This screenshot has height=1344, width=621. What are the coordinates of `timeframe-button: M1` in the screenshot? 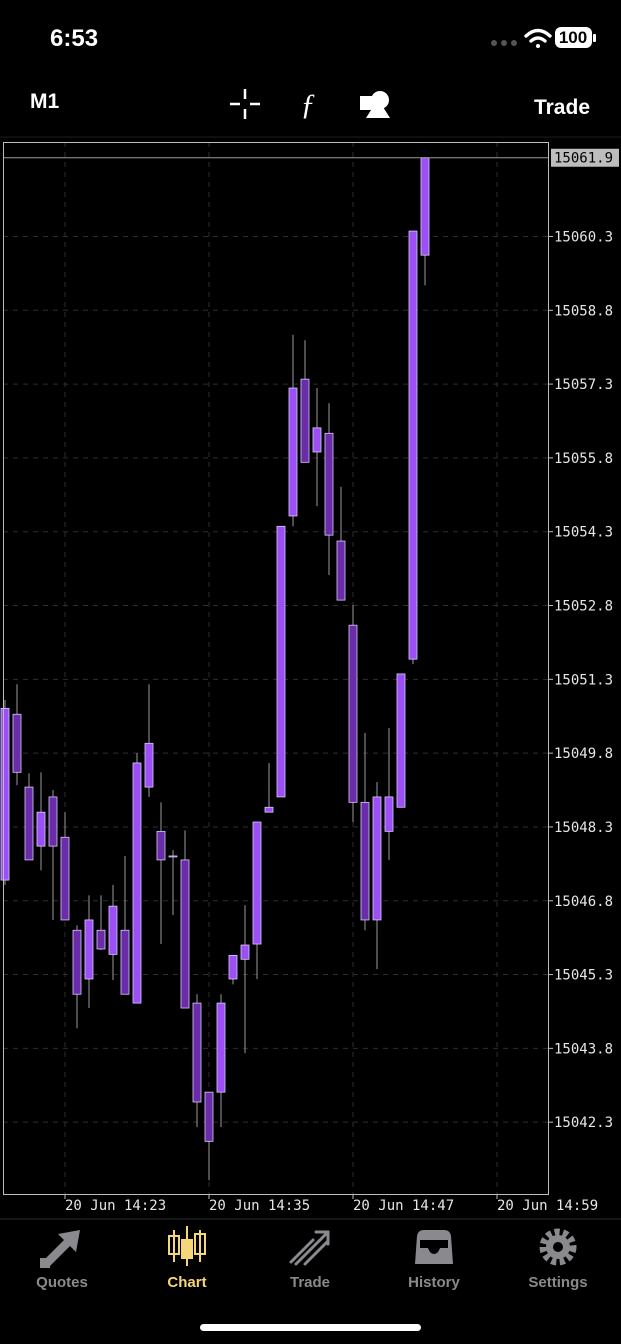 It's located at (44, 101).